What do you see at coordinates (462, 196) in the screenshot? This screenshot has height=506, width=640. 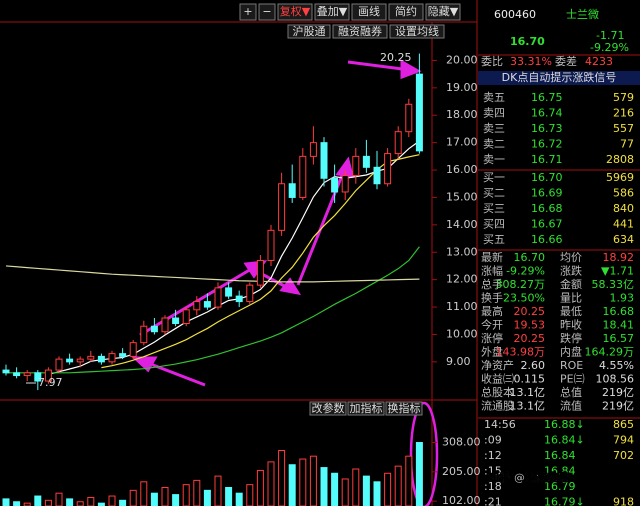 I see `y-tick-label: 15.00` at bounding box center [462, 196].